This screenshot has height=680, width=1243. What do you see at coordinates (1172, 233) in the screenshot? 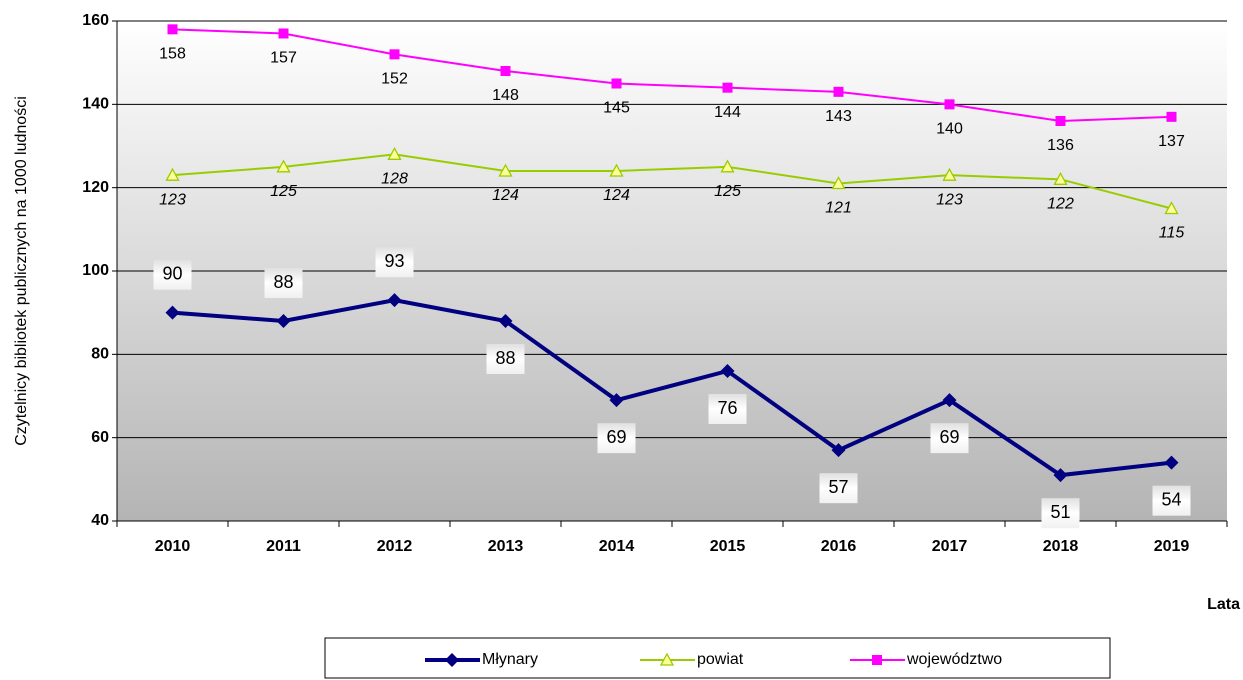
I see `data-label: 115` at bounding box center [1172, 233].